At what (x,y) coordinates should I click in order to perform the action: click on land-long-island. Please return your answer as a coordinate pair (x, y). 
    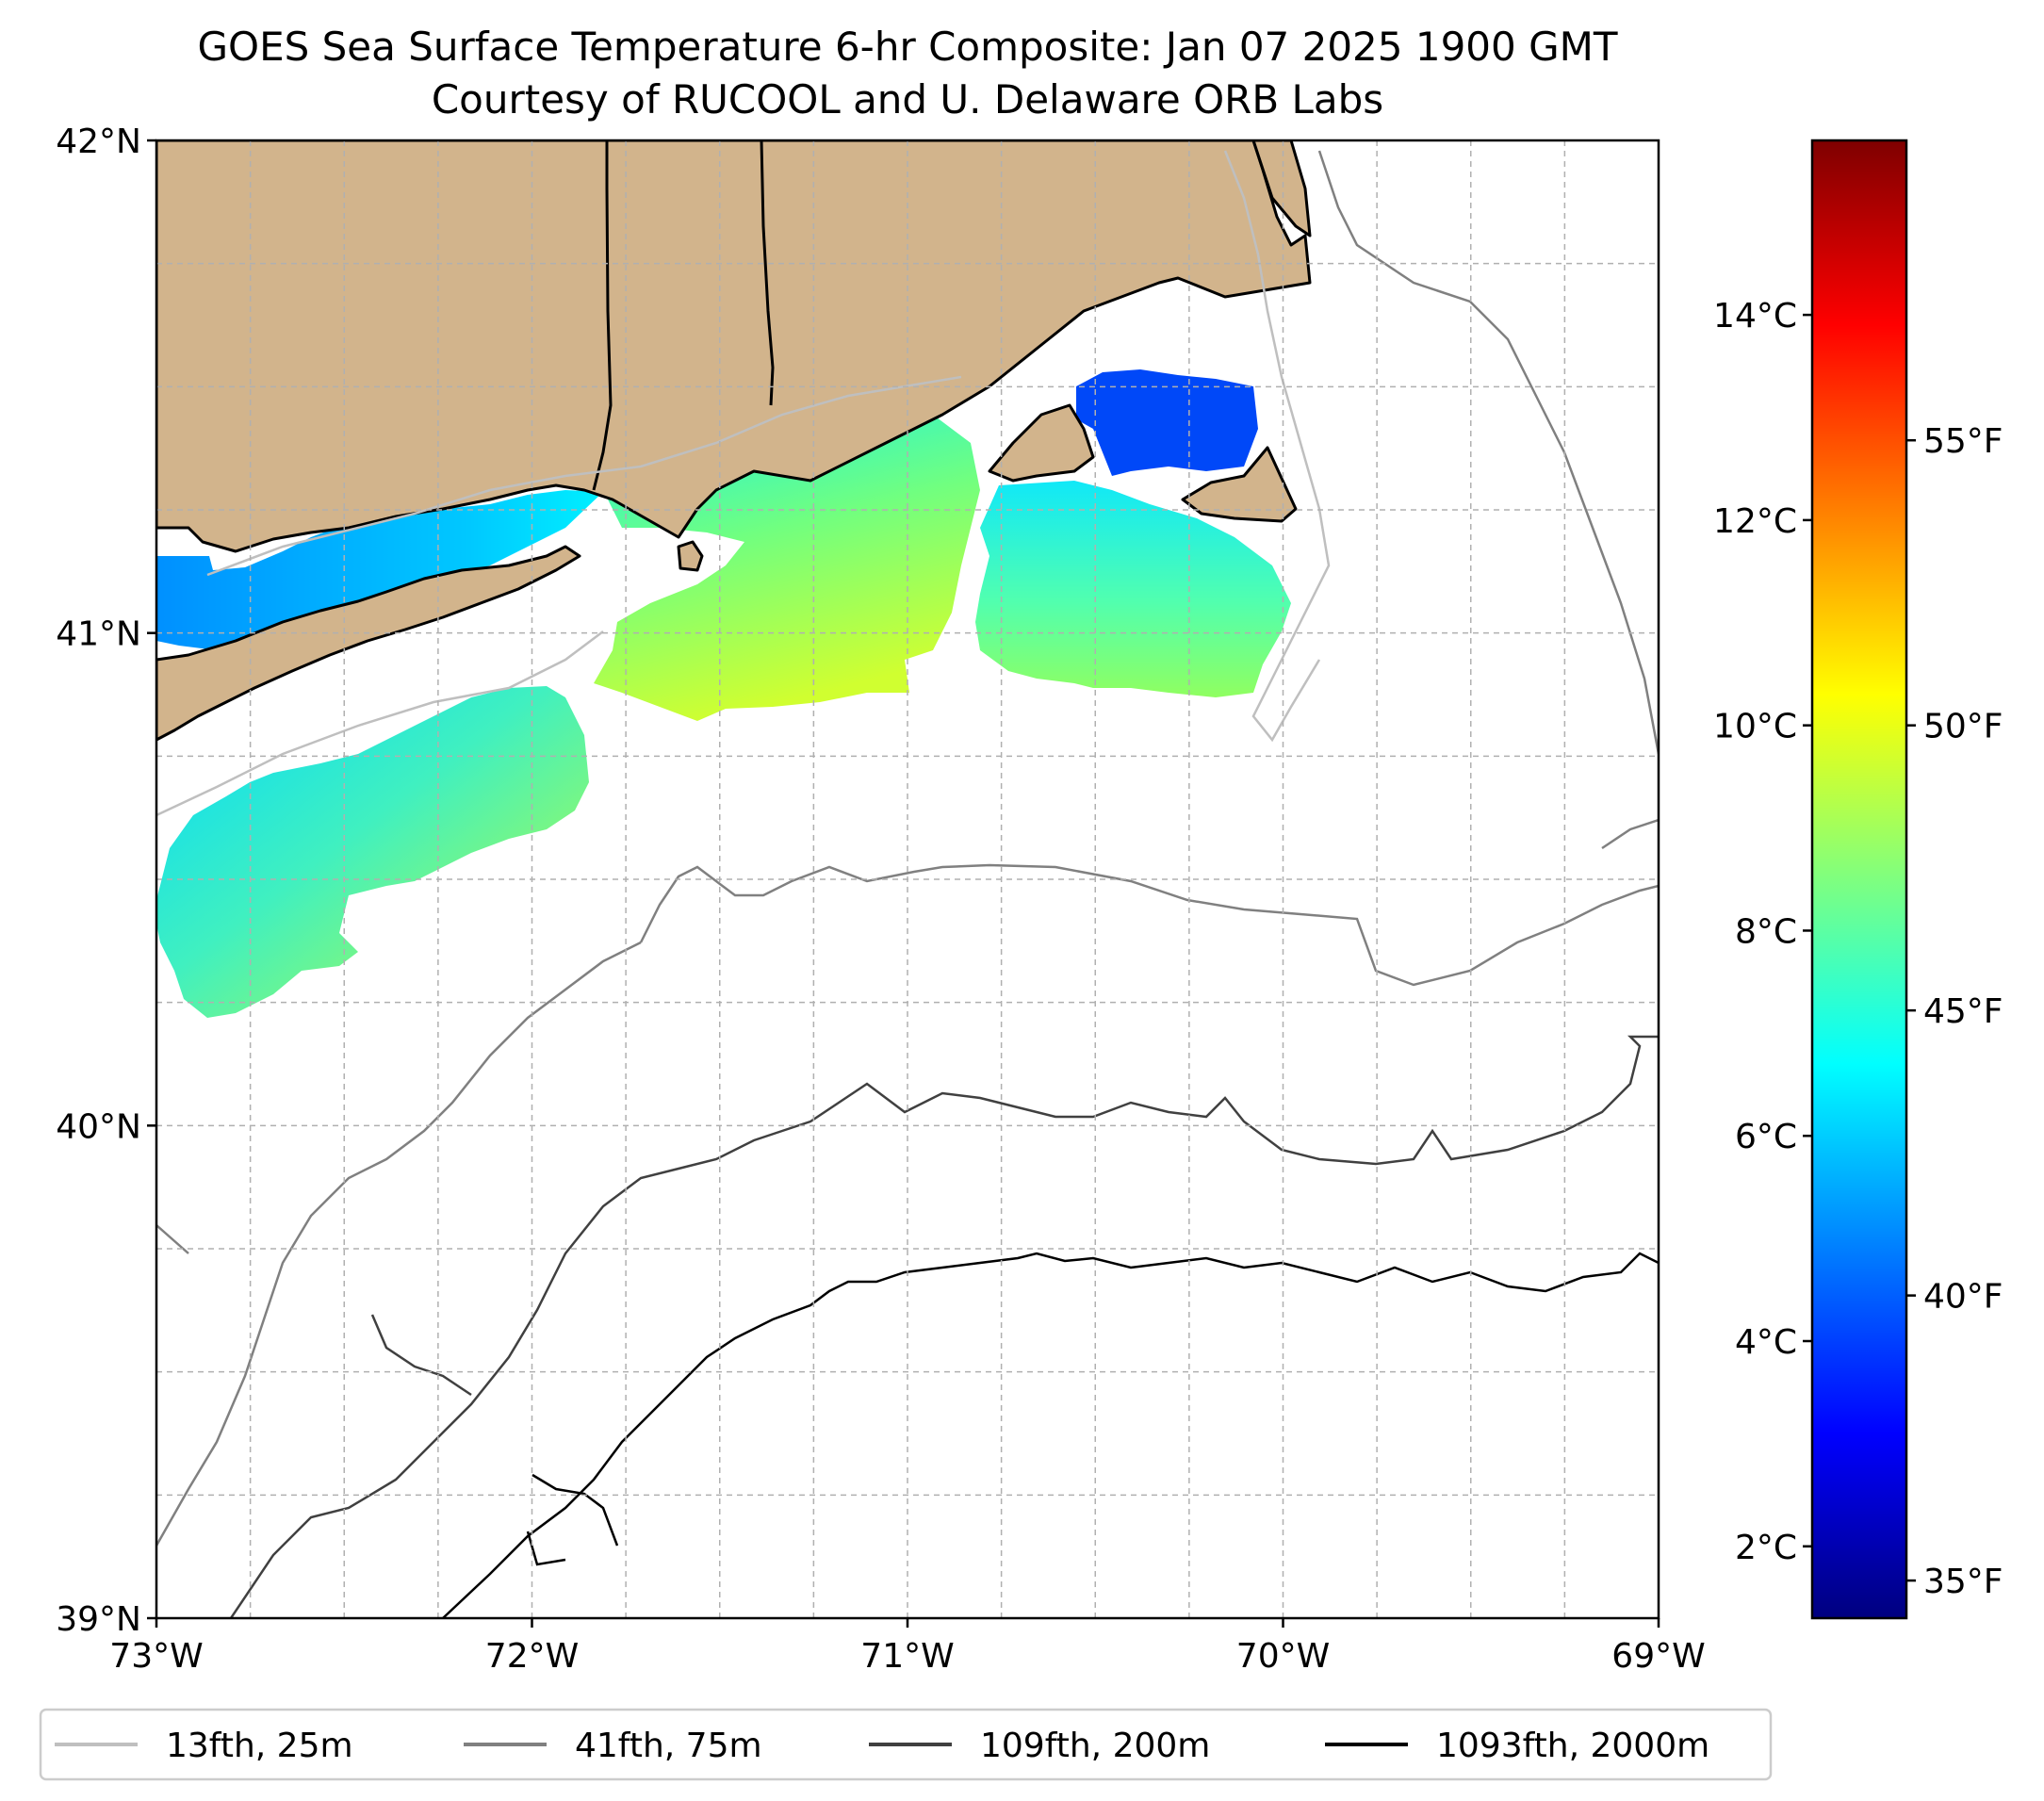
    Looking at the image, I should click on (368, 643).